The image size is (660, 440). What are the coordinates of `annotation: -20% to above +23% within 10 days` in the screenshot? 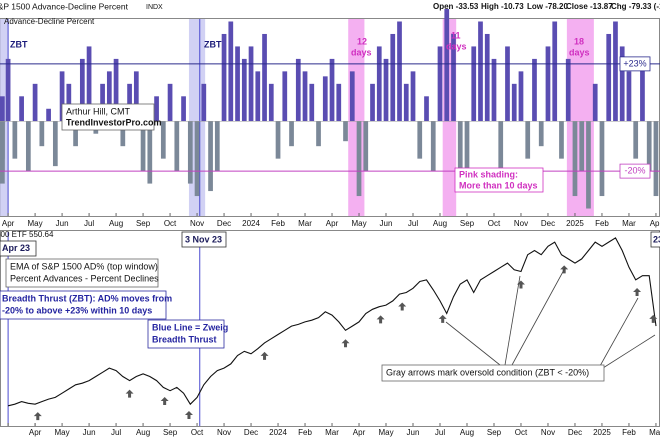 It's located at (77, 310).